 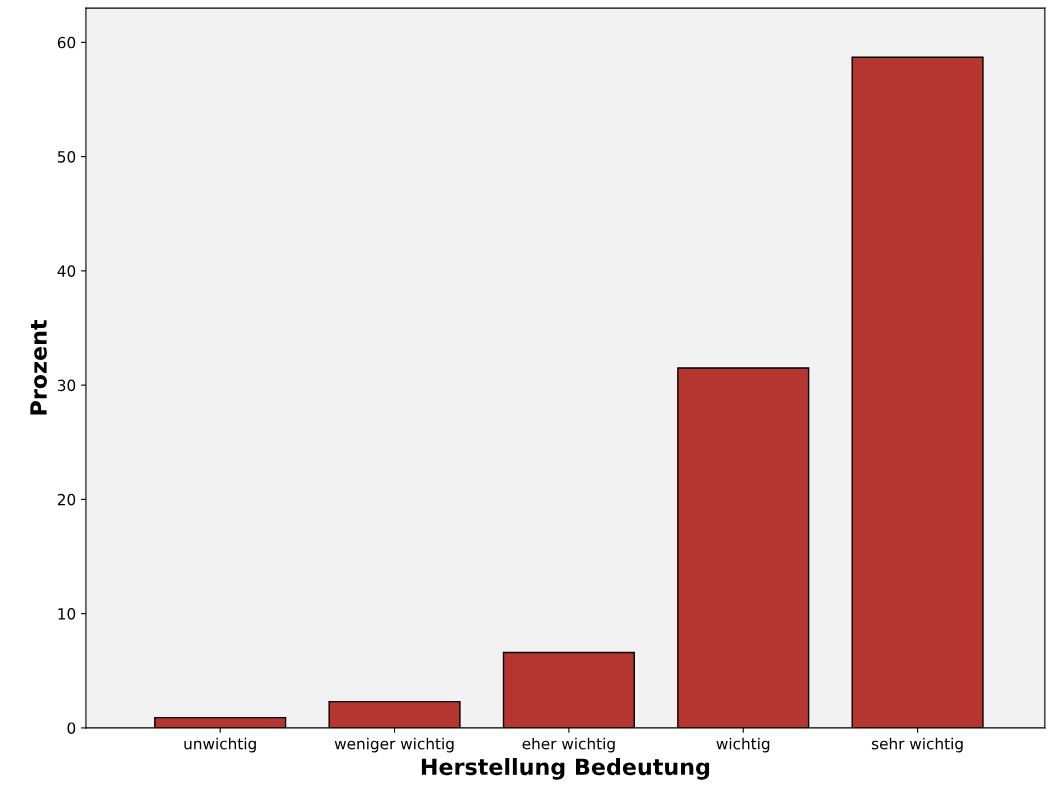 What do you see at coordinates (67, 614) in the screenshot?
I see `y-tick-label: 10` at bounding box center [67, 614].